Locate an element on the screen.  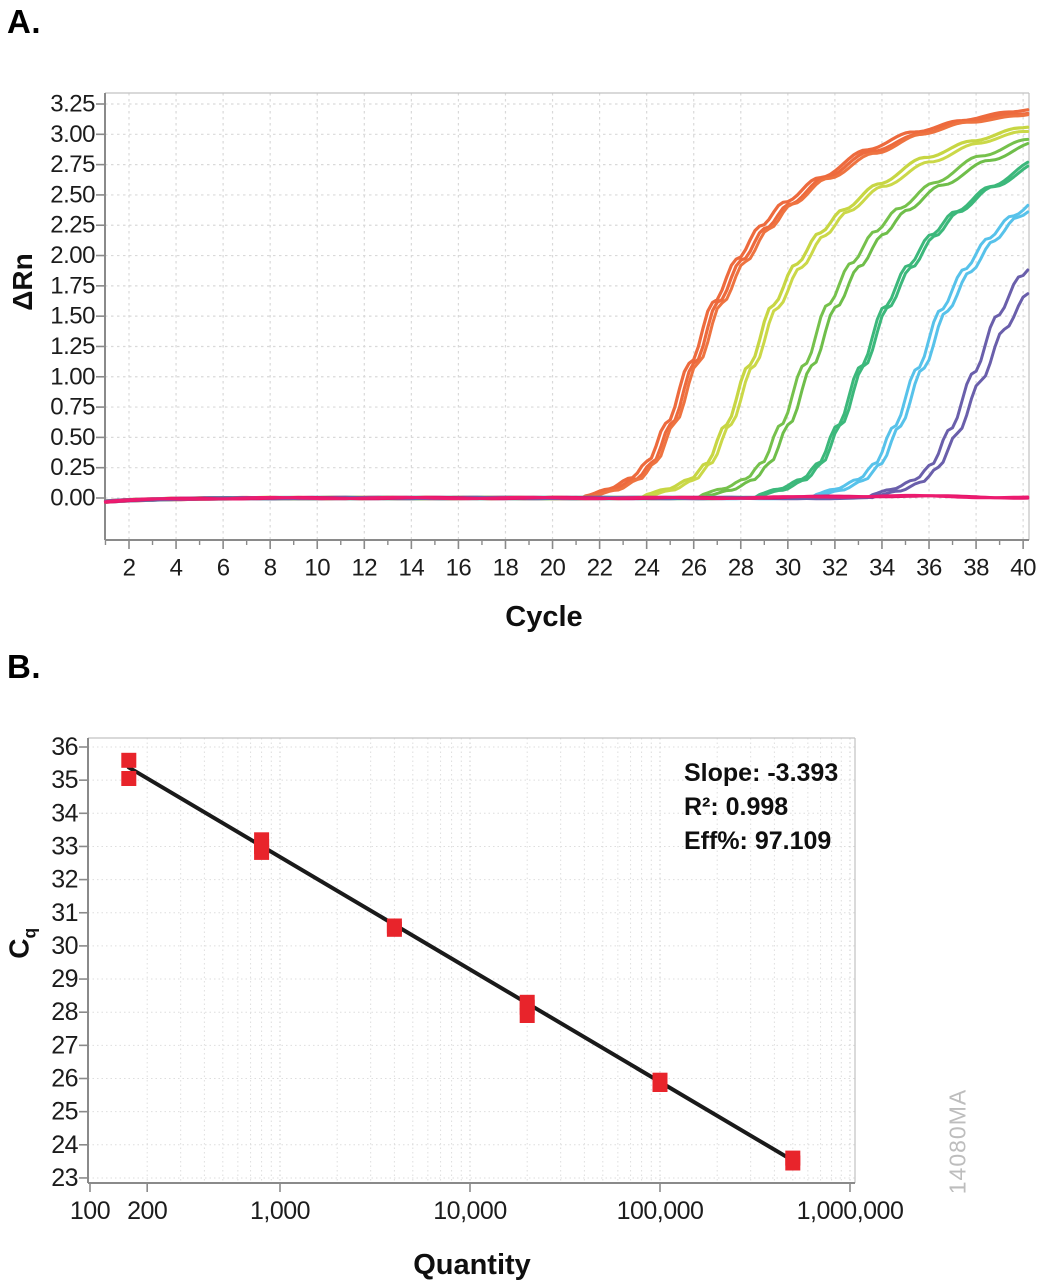
x-tick-label: 4 is located at coordinates (176, 568).